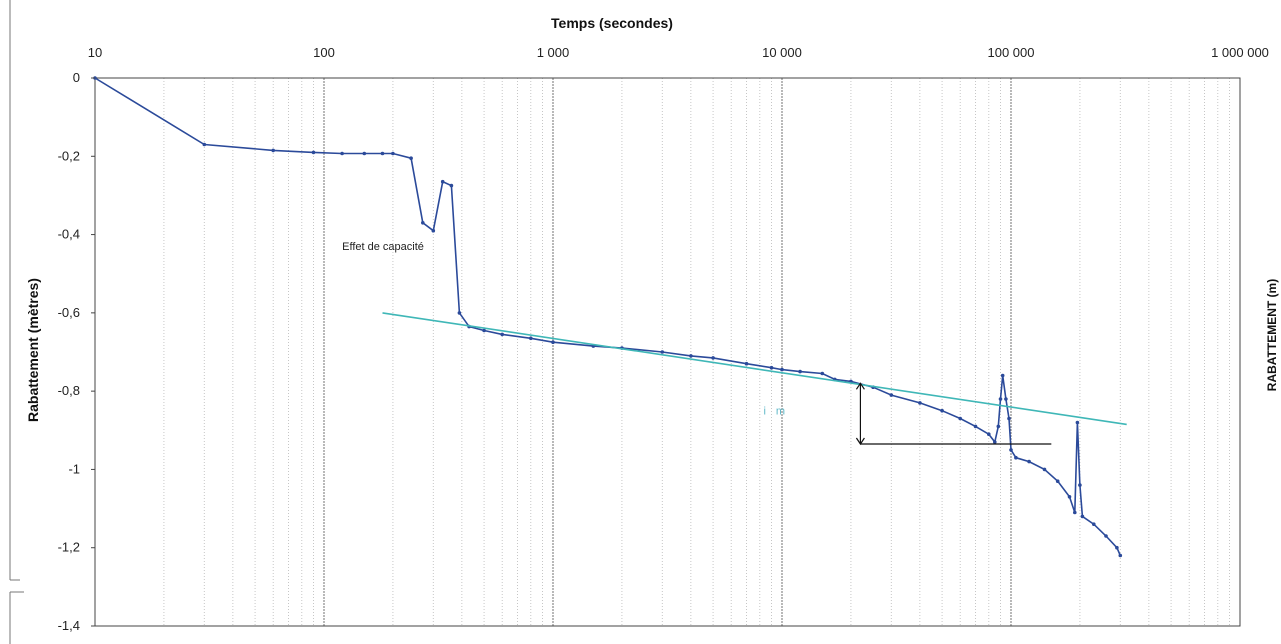 This screenshot has height=644, width=1281. I want to click on y-tick-label: -1, so click(74, 468).